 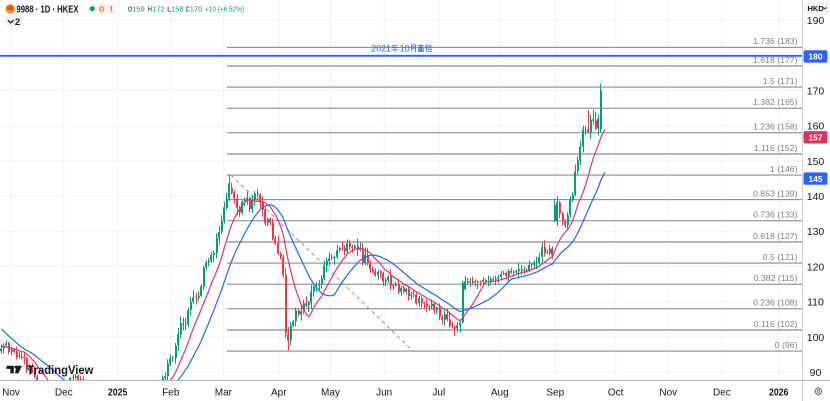 I want to click on svg-text: Feb, so click(x=171, y=392).